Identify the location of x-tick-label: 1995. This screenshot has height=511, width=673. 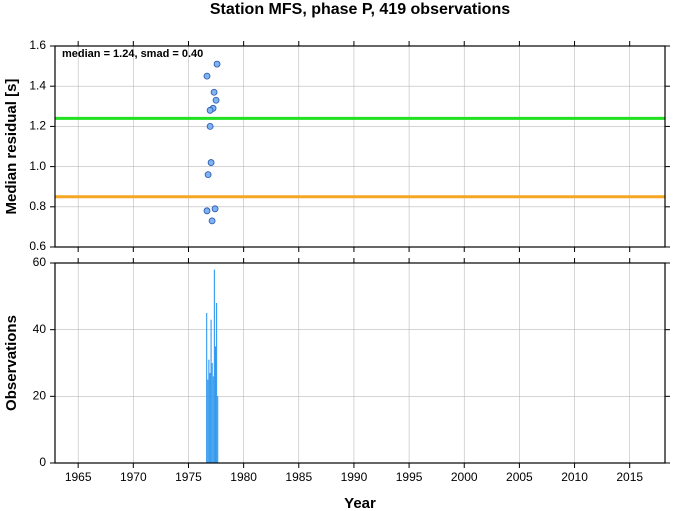
(409, 477).